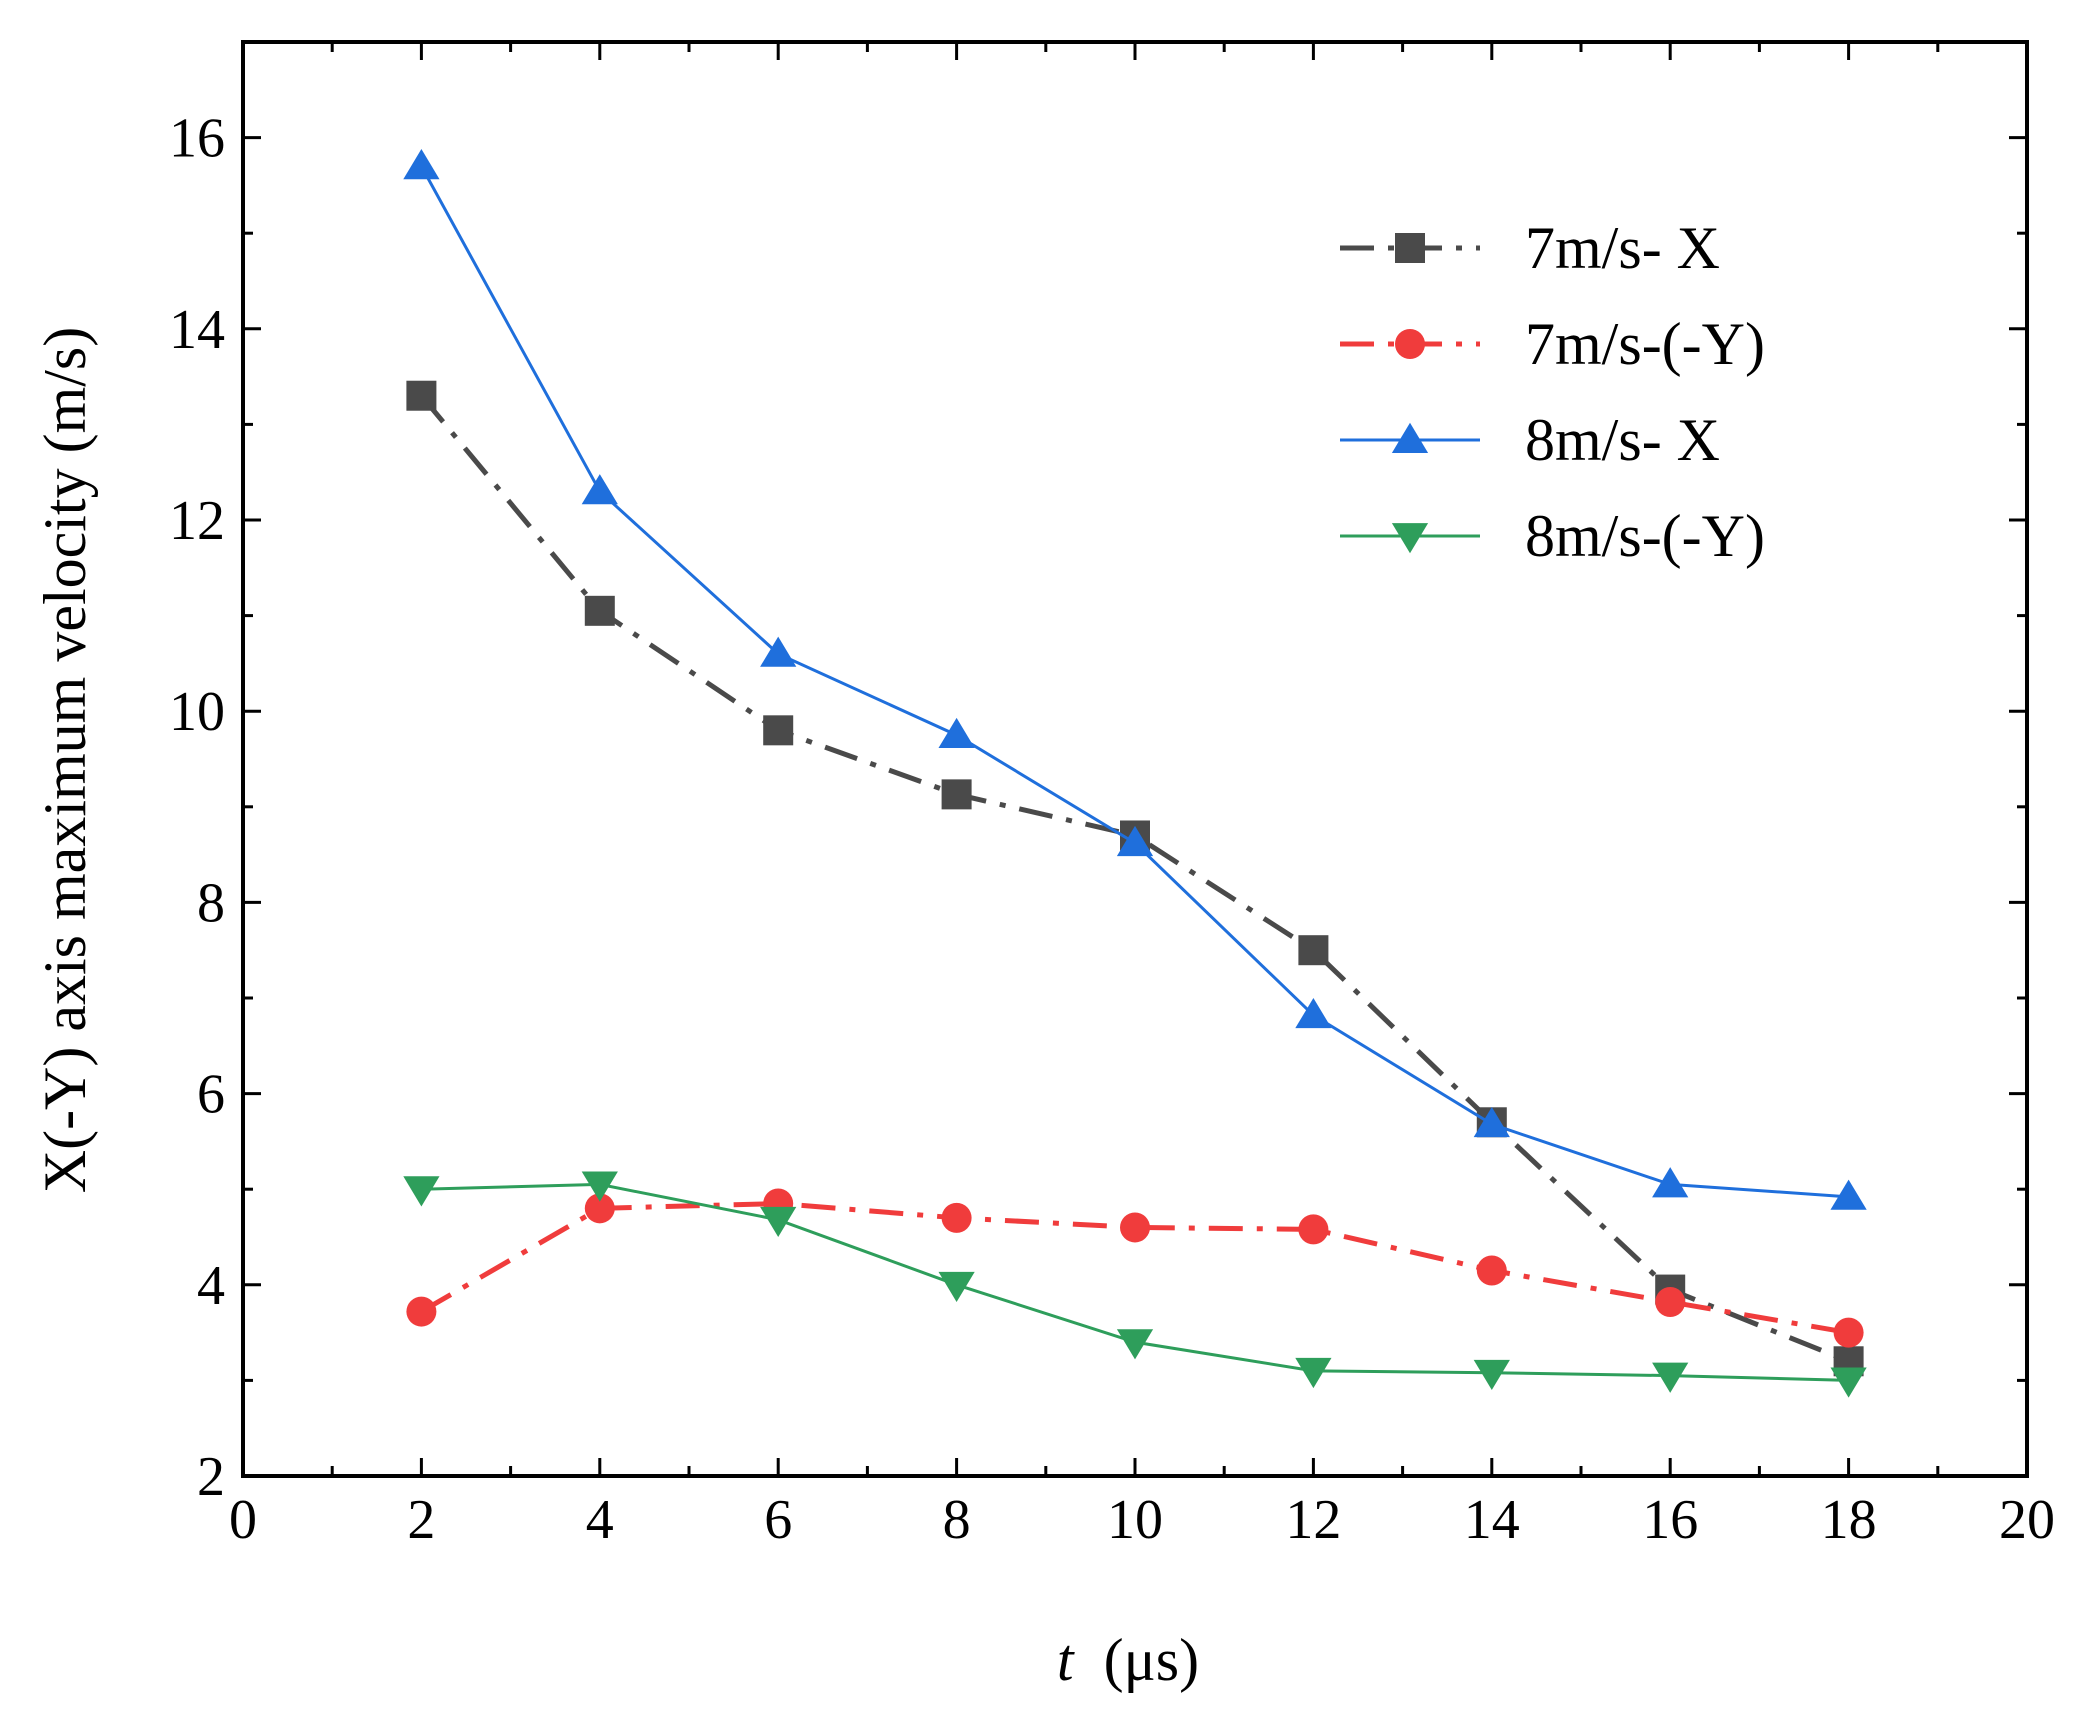 Image resolution: width=2076 pixels, height=1716 pixels. What do you see at coordinates (197, 521) in the screenshot?
I see `y-tick-label: 12` at bounding box center [197, 521].